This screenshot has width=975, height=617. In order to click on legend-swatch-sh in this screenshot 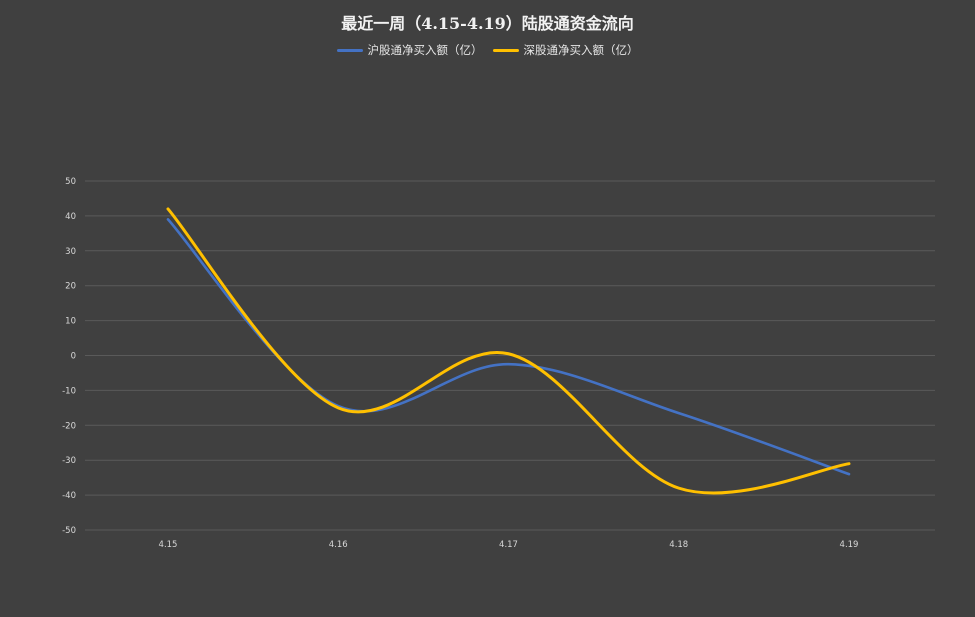, I will do `click(349, 50)`.